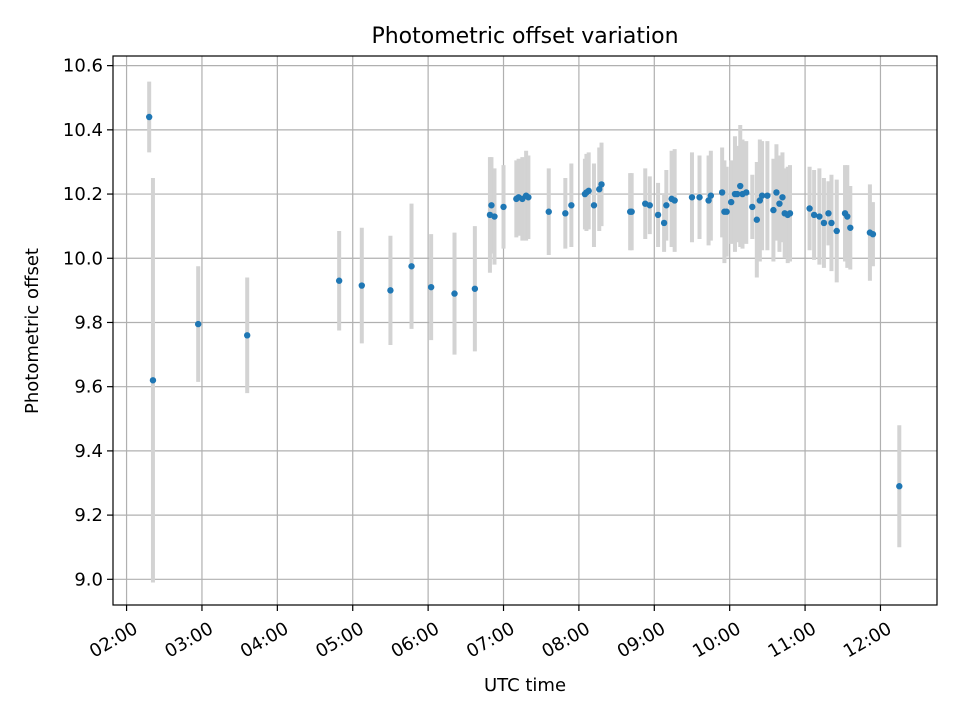 This screenshot has height=720, width=960. I want to click on y-tick-label: 9.2, so click(88, 515).